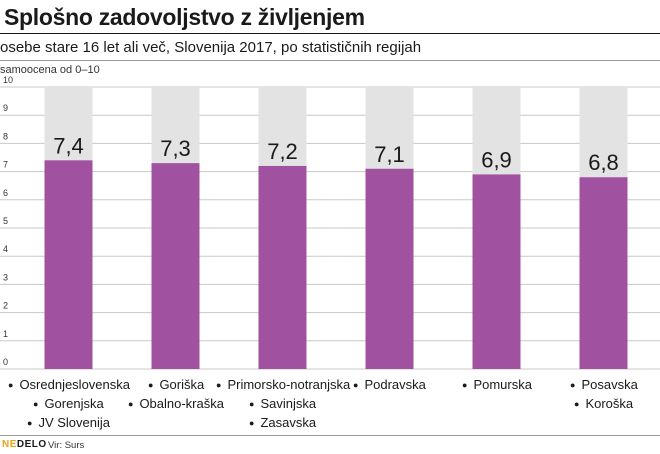 This screenshot has height=454, width=660. What do you see at coordinates (330, 33) in the screenshot?
I see `title-divider` at bounding box center [330, 33].